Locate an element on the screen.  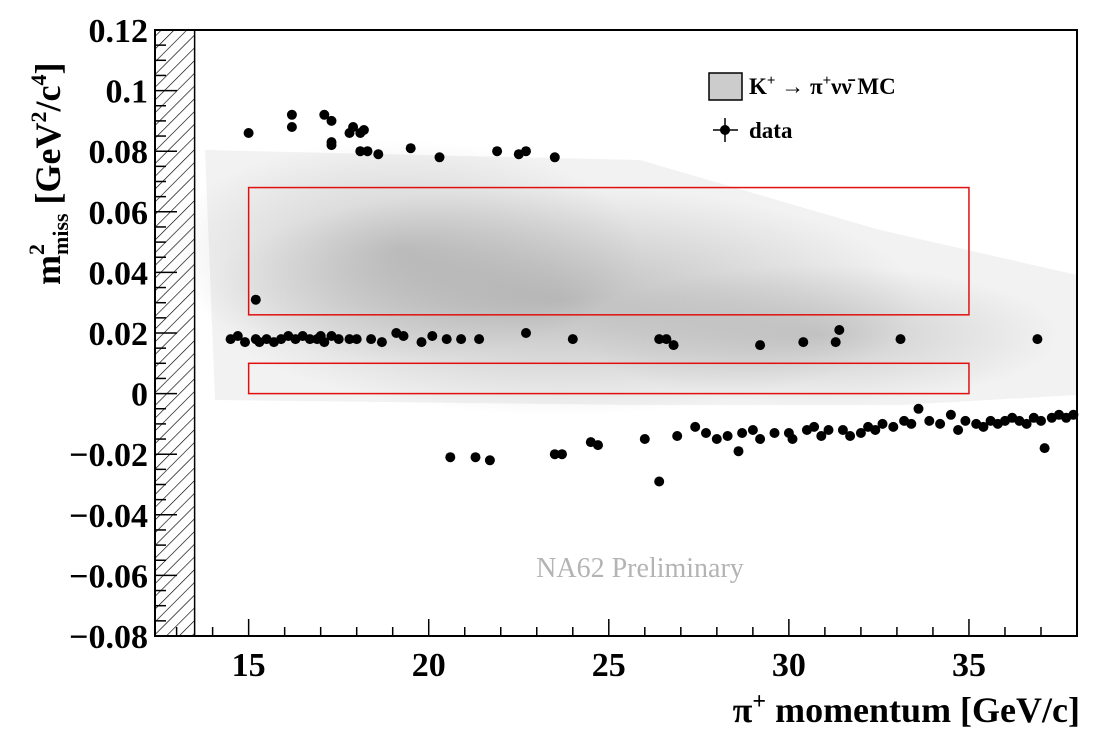
legend-data-label: data is located at coordinates (771, 130).